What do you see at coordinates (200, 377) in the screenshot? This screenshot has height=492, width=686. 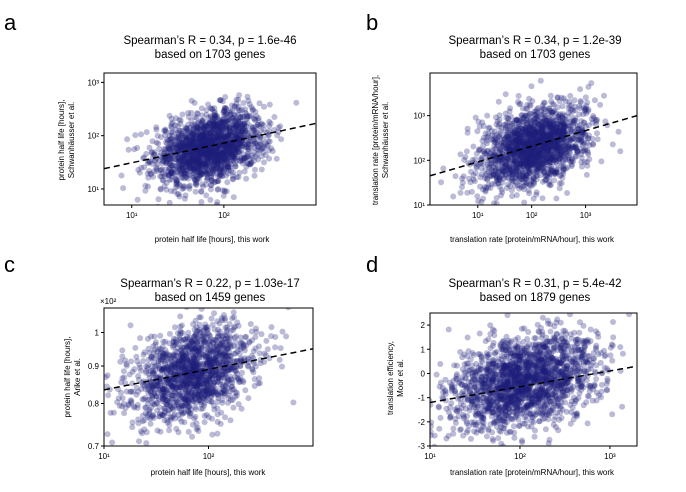 I see `scatter-points` at bounding box center [200, 377].